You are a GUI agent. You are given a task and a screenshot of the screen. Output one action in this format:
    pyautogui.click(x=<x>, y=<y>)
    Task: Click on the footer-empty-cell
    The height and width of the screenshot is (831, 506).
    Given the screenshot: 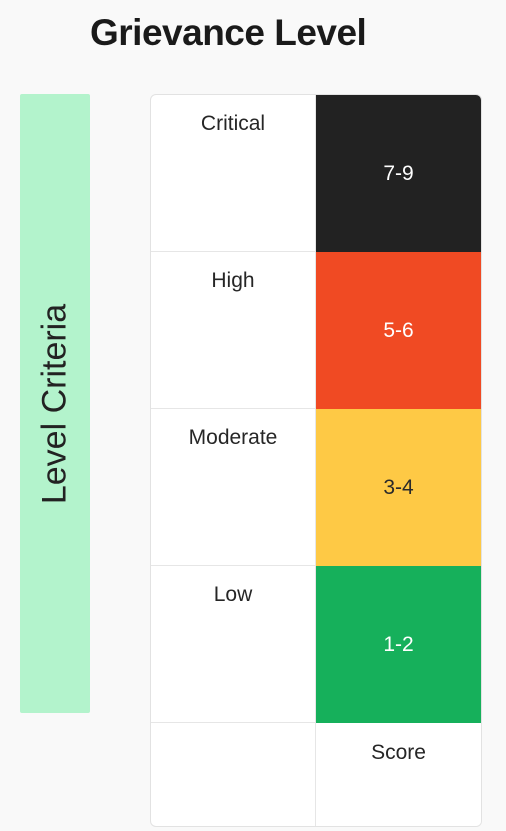 What is the action you would take?
    pyautogui.click(x=233, y=774)
    